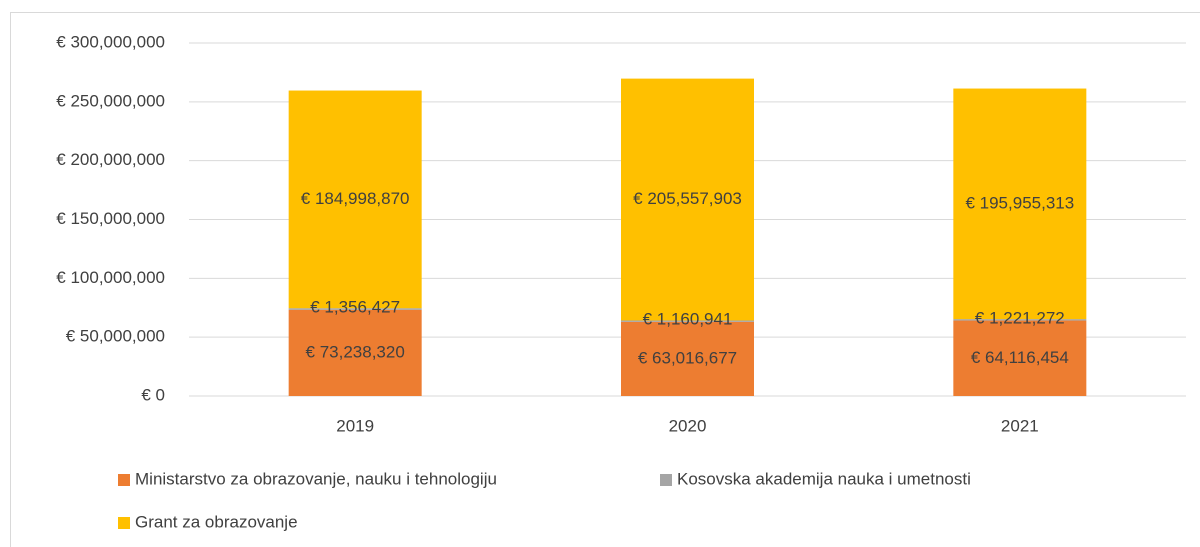  Describe the element at coordinates (688, 425) in the screenshot. I see `x-tick-label: 2020` at that location.